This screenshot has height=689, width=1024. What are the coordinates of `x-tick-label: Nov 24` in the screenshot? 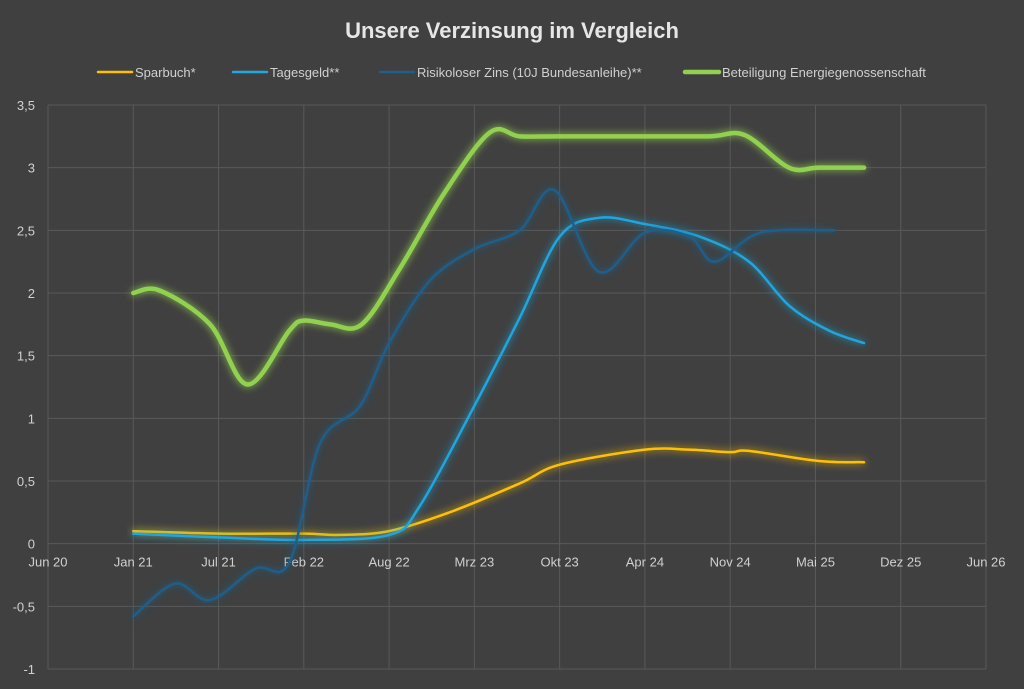 It's located at (730, 562).